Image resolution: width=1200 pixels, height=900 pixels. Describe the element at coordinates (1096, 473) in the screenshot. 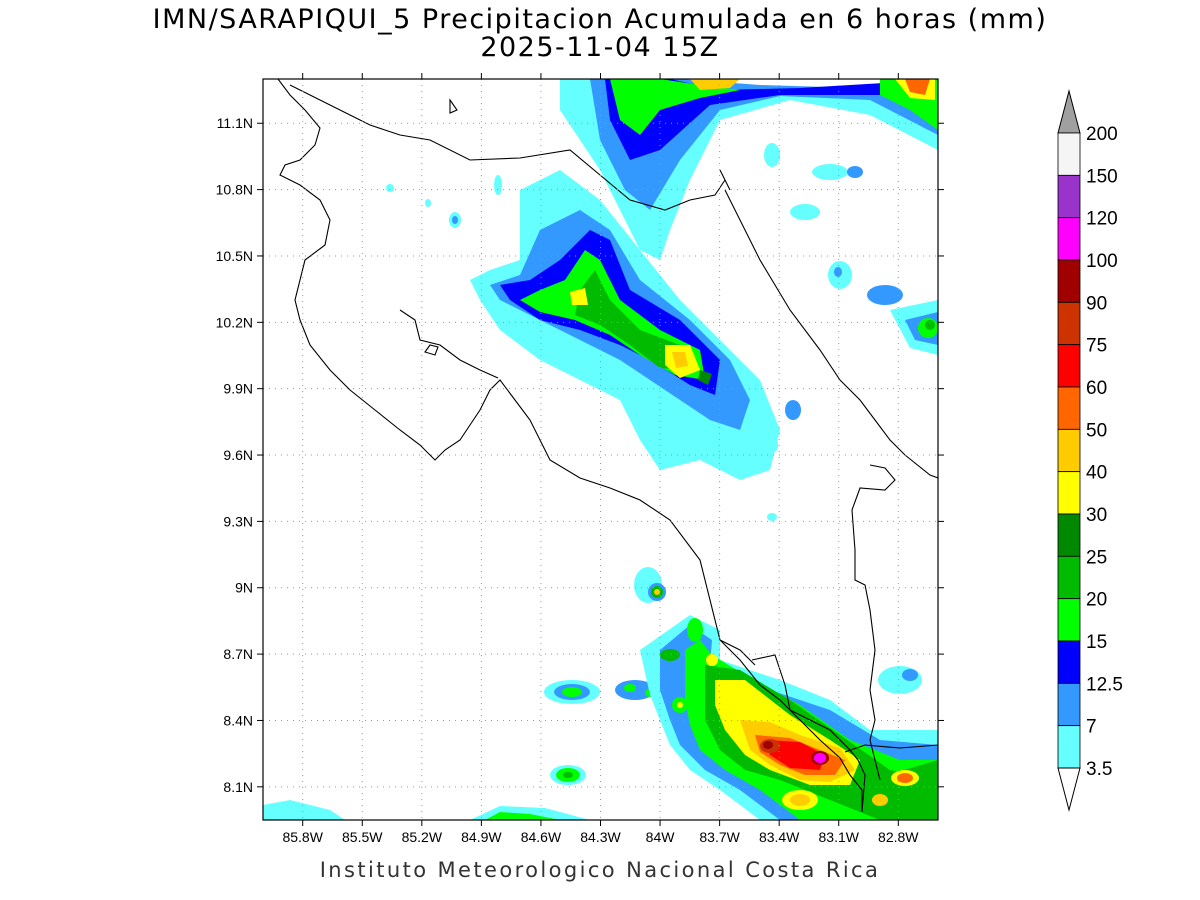

I see `colorbar-level-label: 40` at that location.